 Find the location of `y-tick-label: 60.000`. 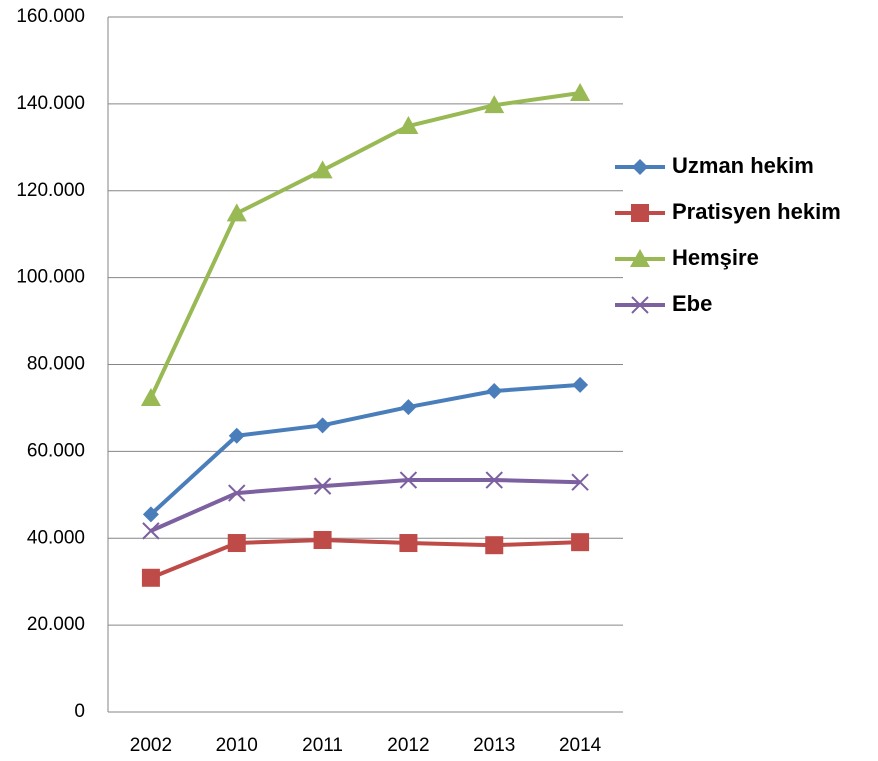

y-tick-label: 60.000 is located at coordinates (56, 450).